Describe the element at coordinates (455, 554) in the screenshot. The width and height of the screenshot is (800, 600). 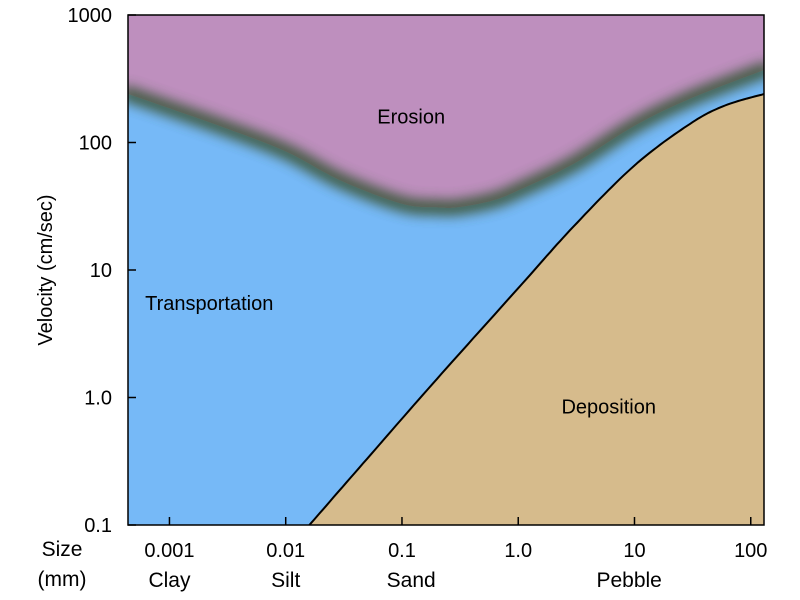
I see `x-axis: 0.001 0.01 0.1 1.0 10 100 Clay Silt Sand Pebble` at that location.